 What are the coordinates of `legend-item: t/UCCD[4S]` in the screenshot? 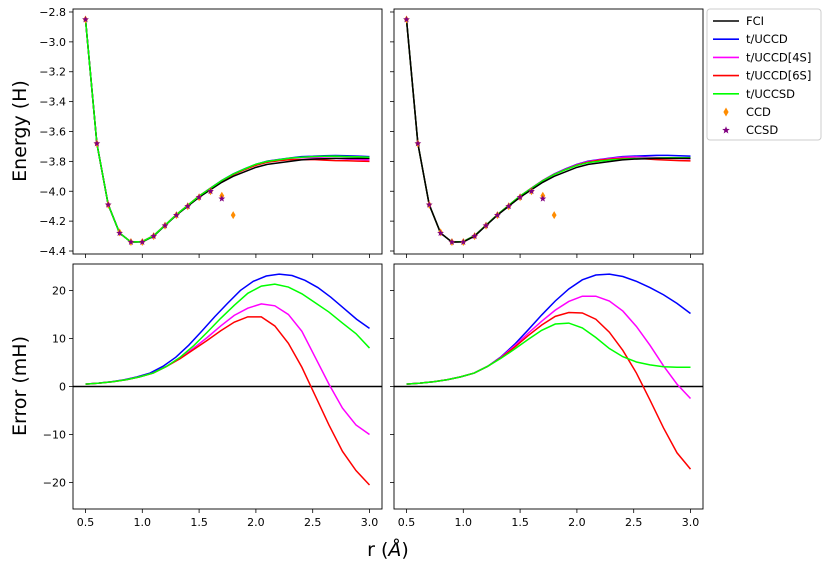 It's located at (762, 57).